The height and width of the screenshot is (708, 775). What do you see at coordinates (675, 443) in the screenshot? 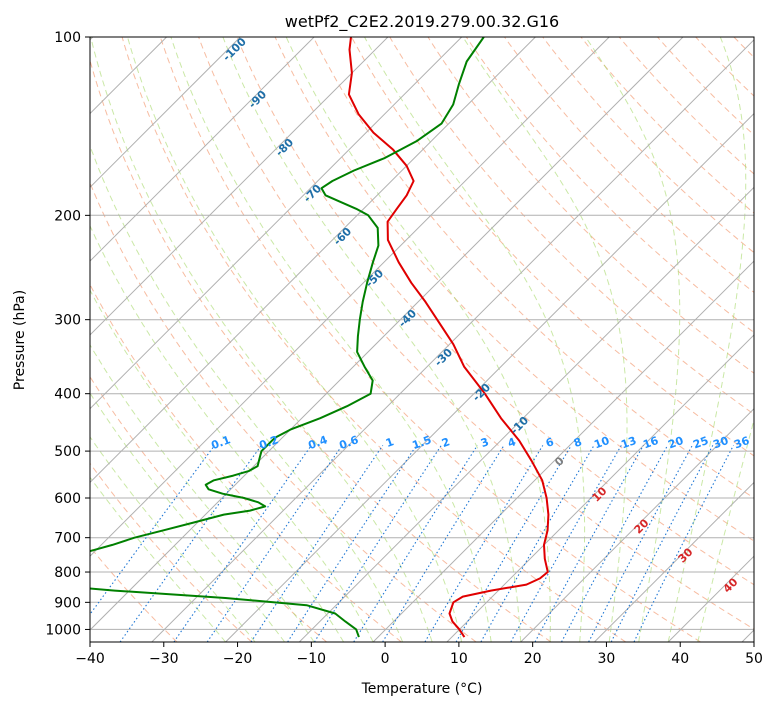
I see `mixing-ratio-label: 20` at bounding box center [675, 443].